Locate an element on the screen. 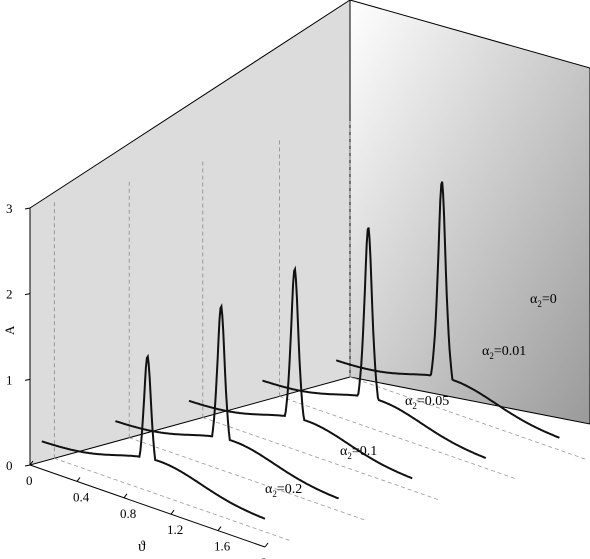 The height and width of the screenshot is (559, 590). y-axis-label: A is located at coordinates (9, 330).